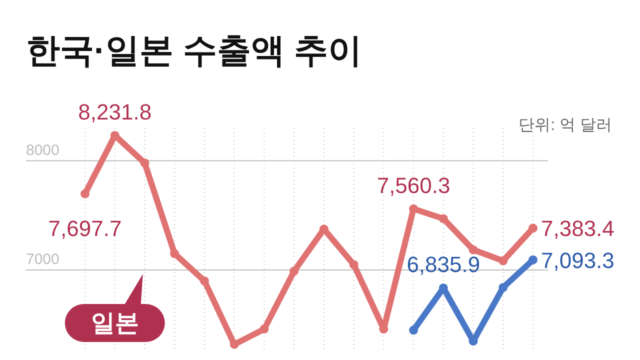  I want to click on annotation: 단위: 억 달러, so click(565, 125).